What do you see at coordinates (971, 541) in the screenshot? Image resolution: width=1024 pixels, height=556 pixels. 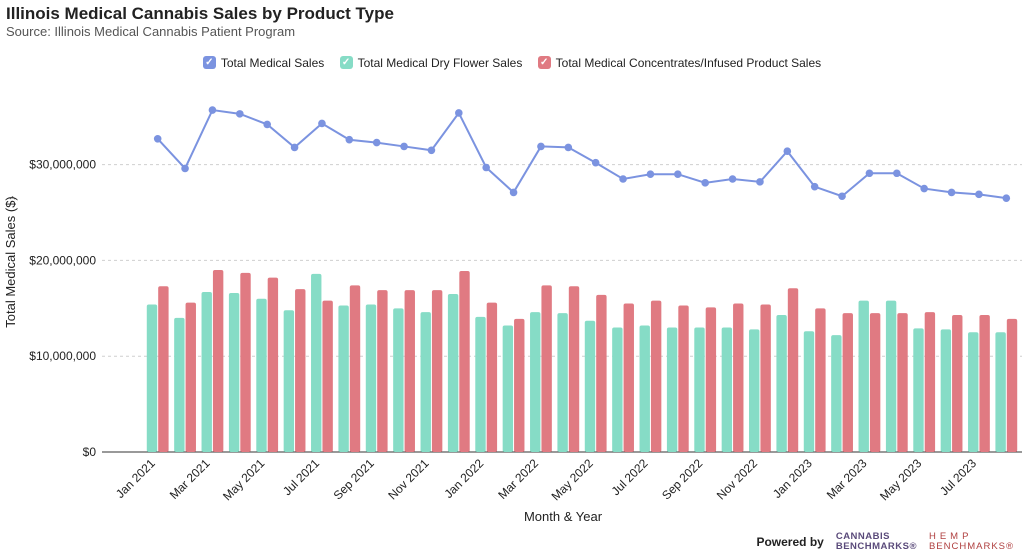 I see `hemp-benchmarks-logo: HEMP BENCHMARKS®` at bounding box center [971, 541].